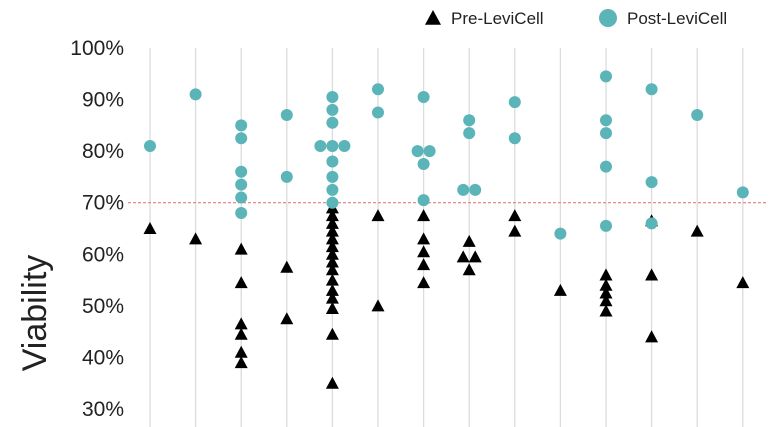 The width and height of the screenshot is (770, 427). What do you see at coordinates (677, 18) in the screenshot?
I see `legend-label-post-levicell: Post-LeviCell` at bounding box center [677, 18].